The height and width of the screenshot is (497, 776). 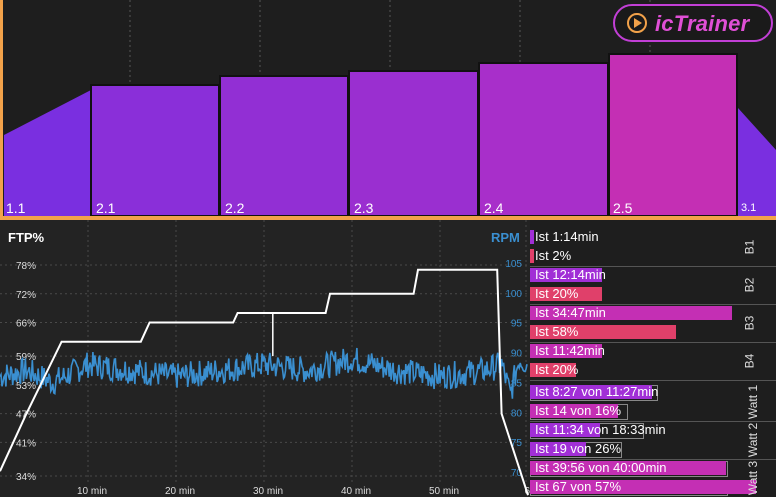 What do you see at coordinates (553, 255) in the screenshot?
I see `stat-text: Ist 2%` at bounding box center [553, 255].